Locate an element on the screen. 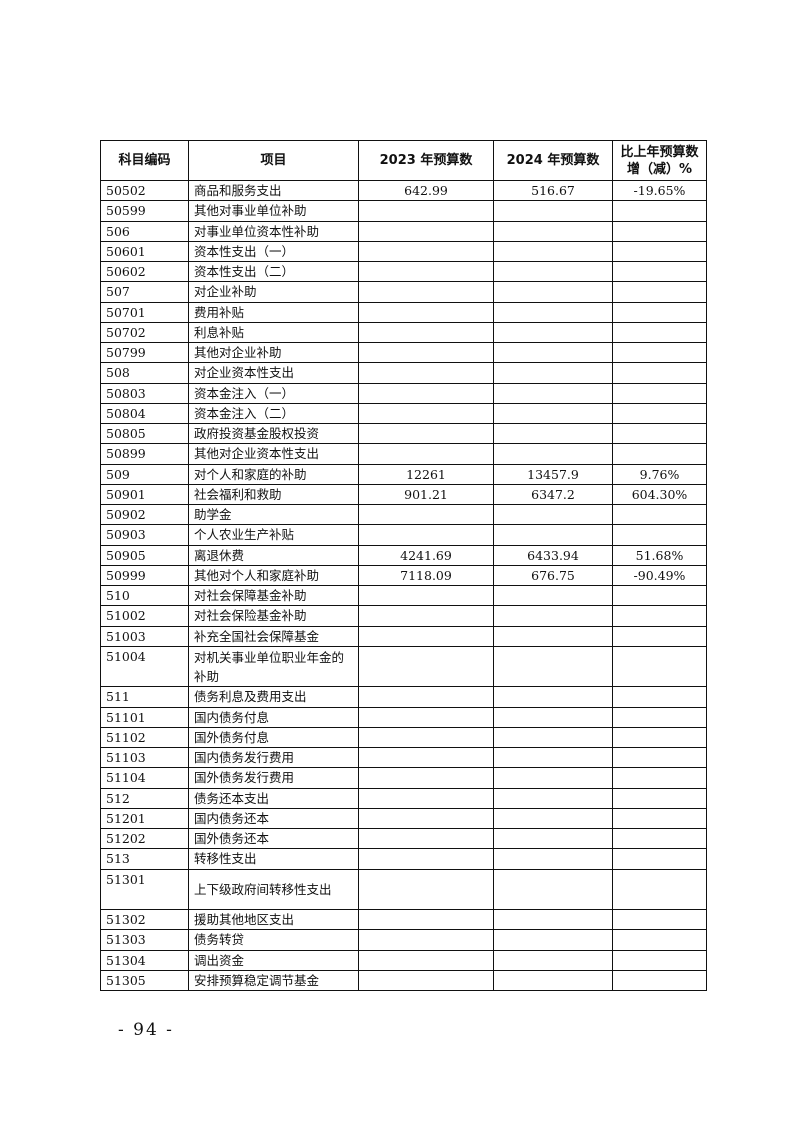 The width and height of the screenshot is (793, 1122). item-cell: 资本金注入（二） is located at coordinates (273, 413).